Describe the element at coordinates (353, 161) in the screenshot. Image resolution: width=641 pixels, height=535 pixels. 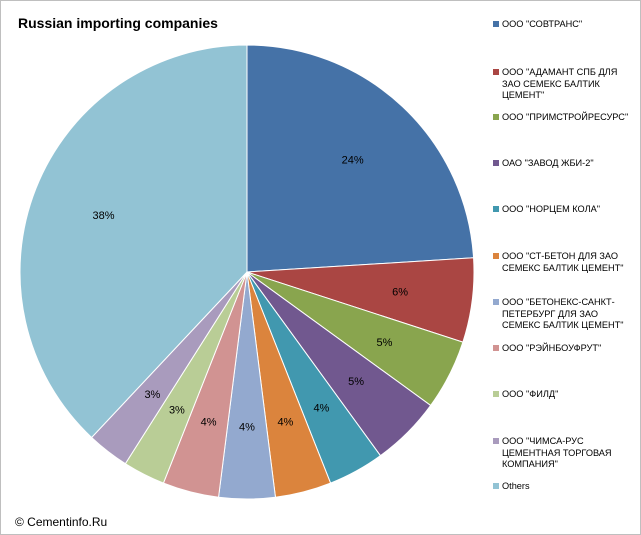
I see `slice-data-label-1: 24%` at that location.